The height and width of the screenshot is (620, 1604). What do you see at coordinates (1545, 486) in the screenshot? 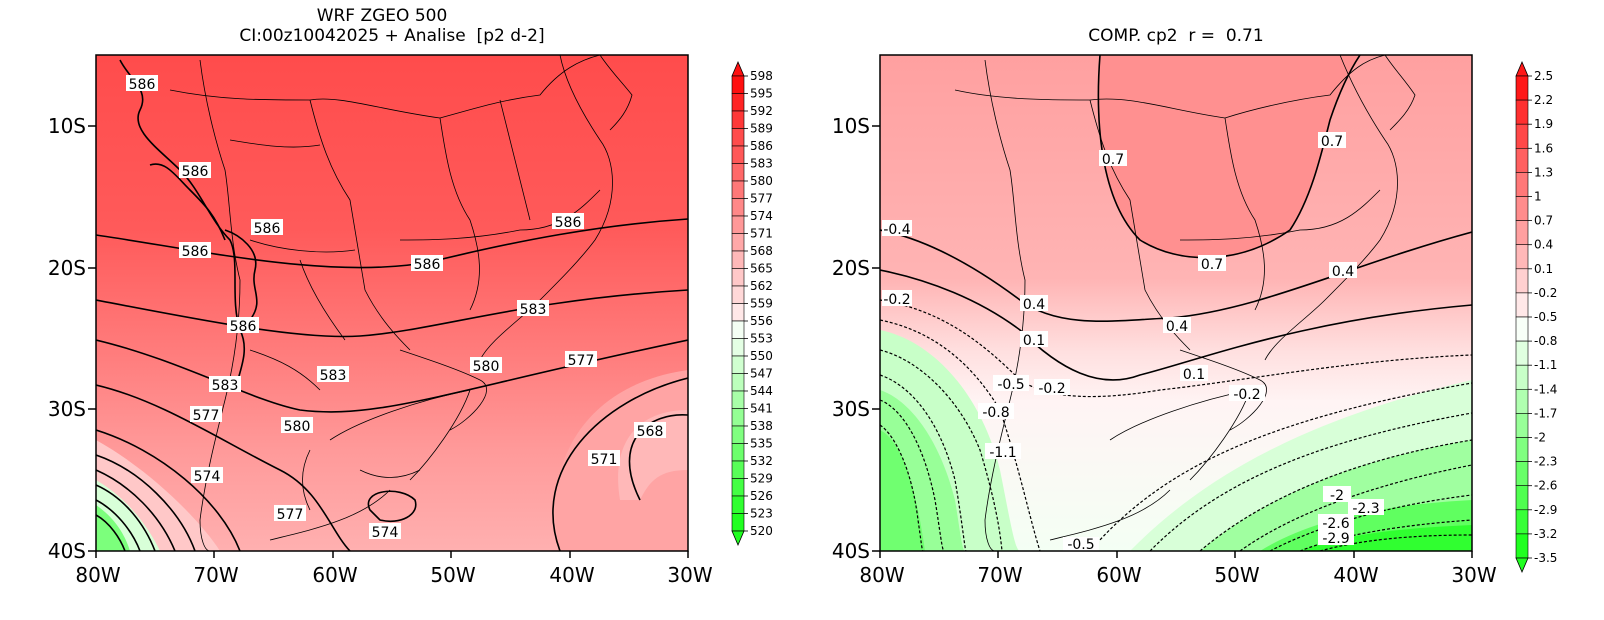
I see `right-colorbar-label: -2.6` at bounding box center [1545, 486].